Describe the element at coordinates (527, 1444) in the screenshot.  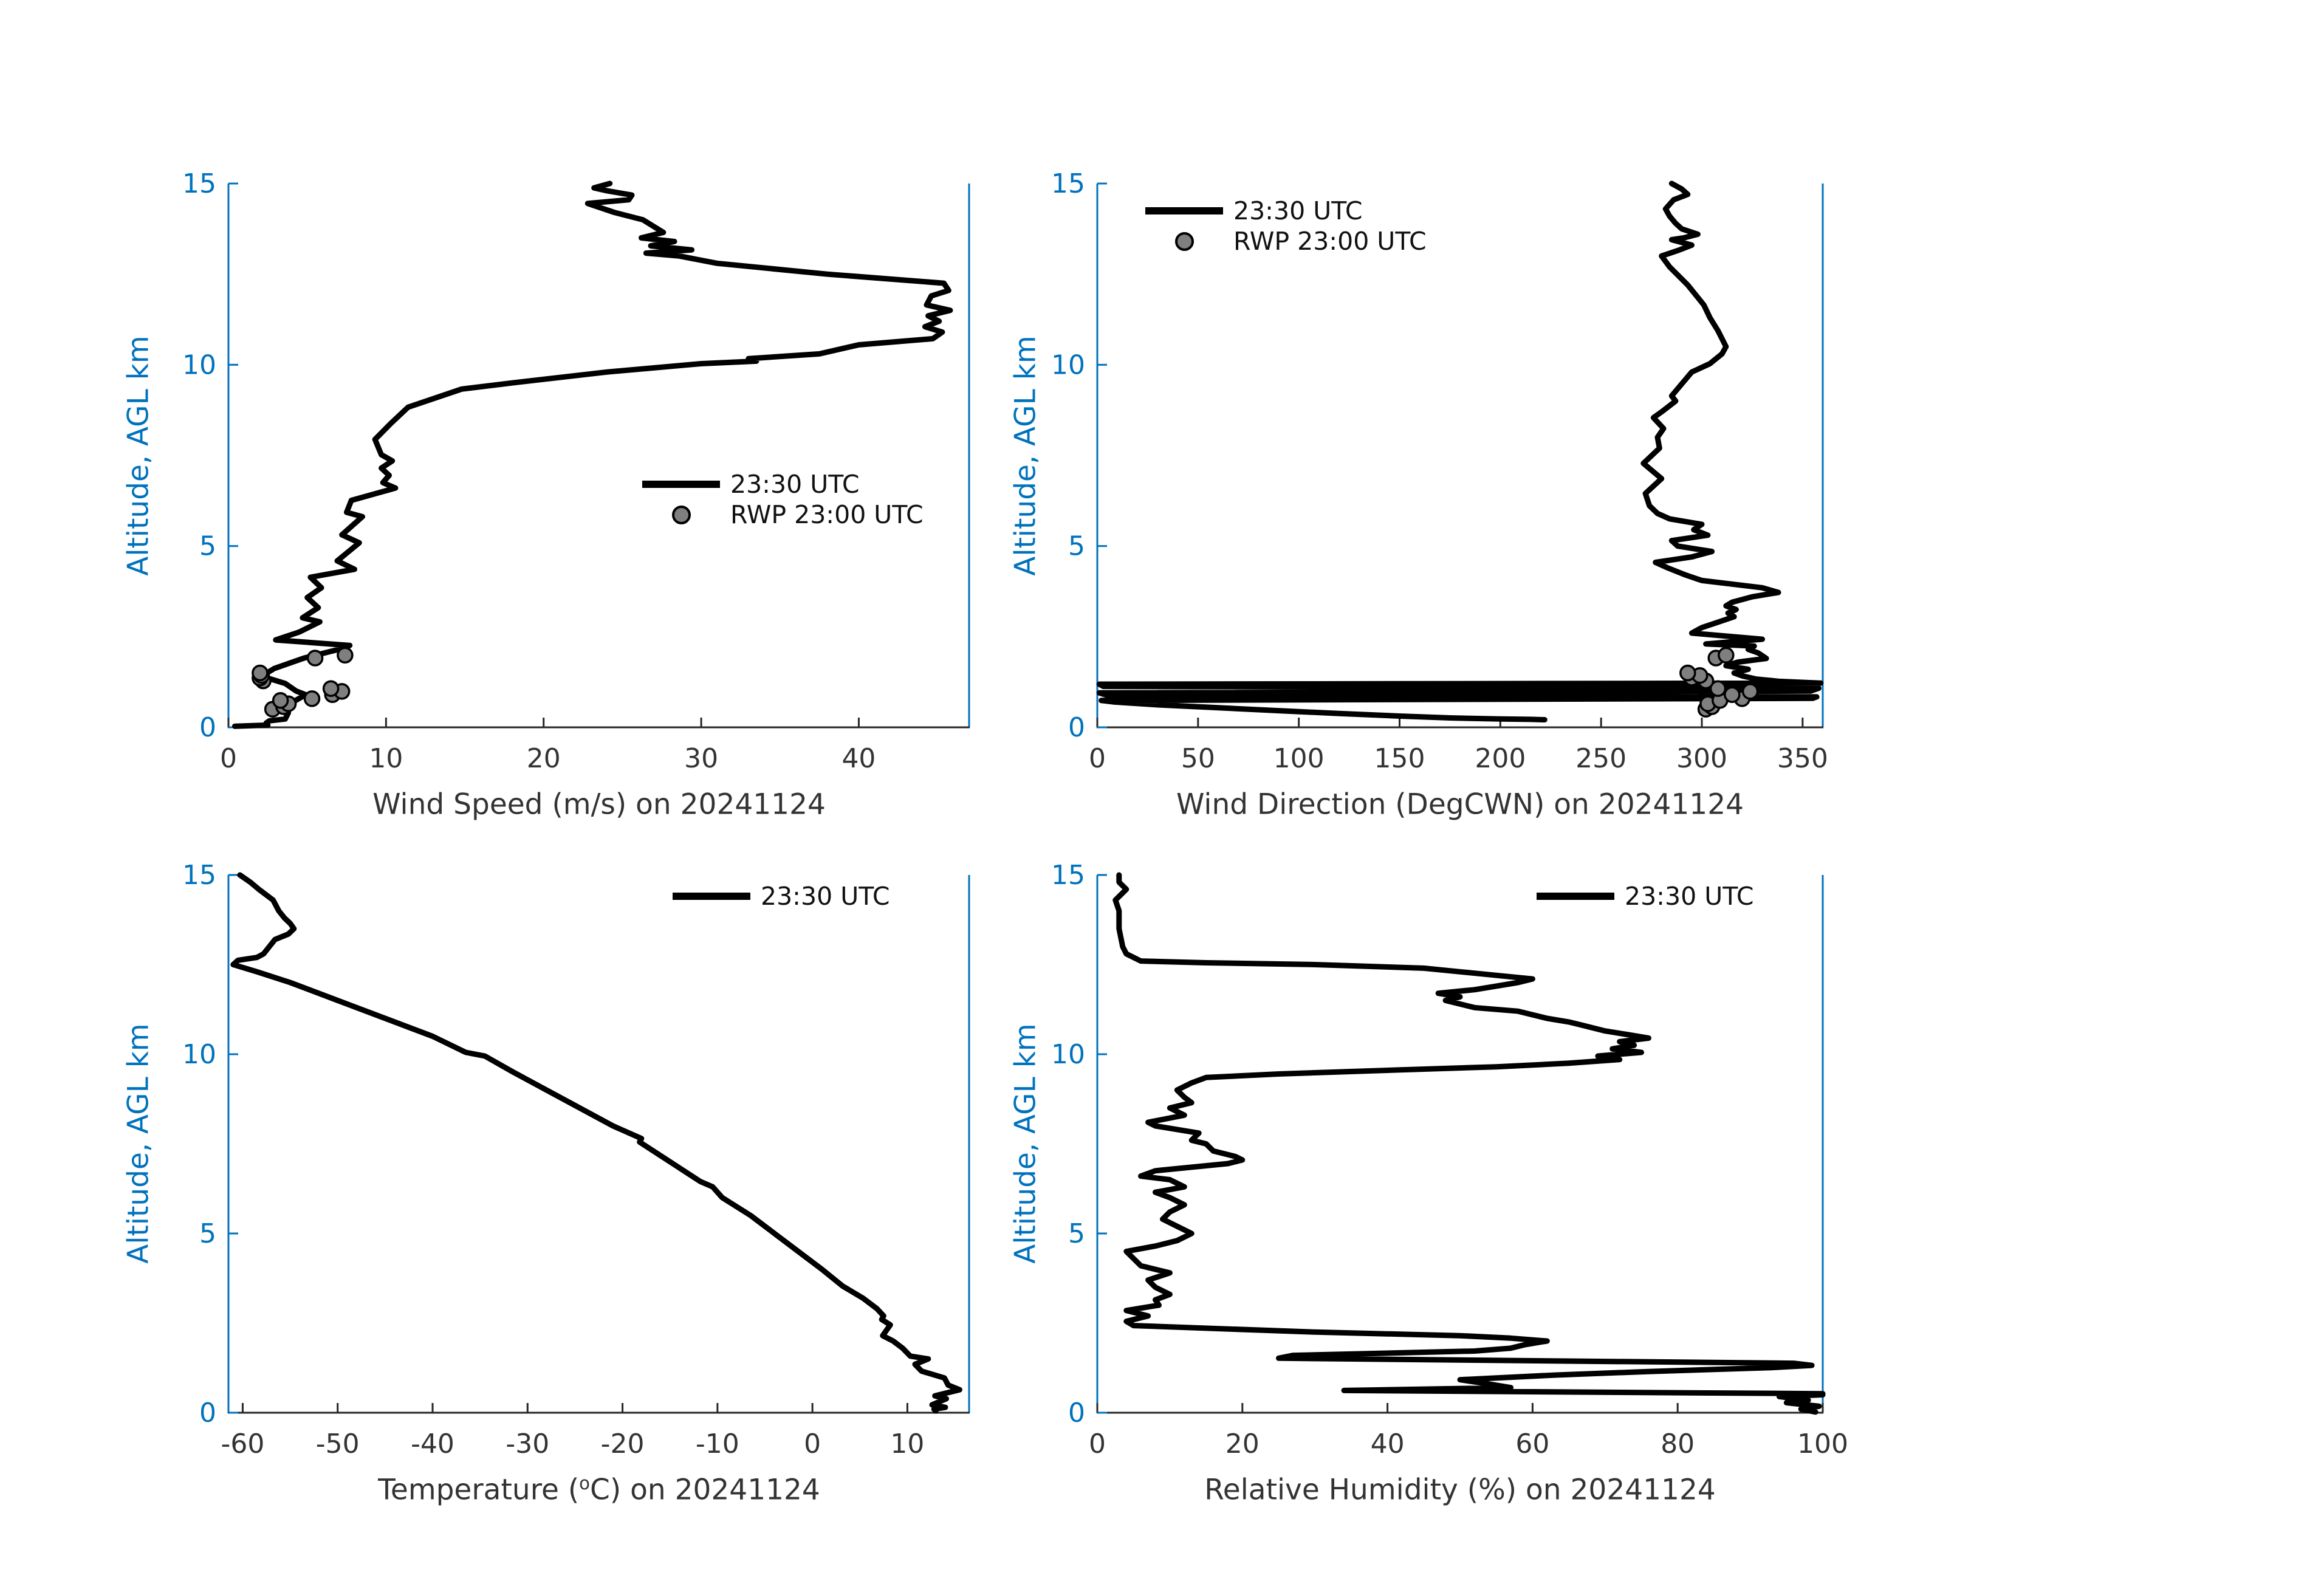
I see `x-tick-label: -30` at that location.